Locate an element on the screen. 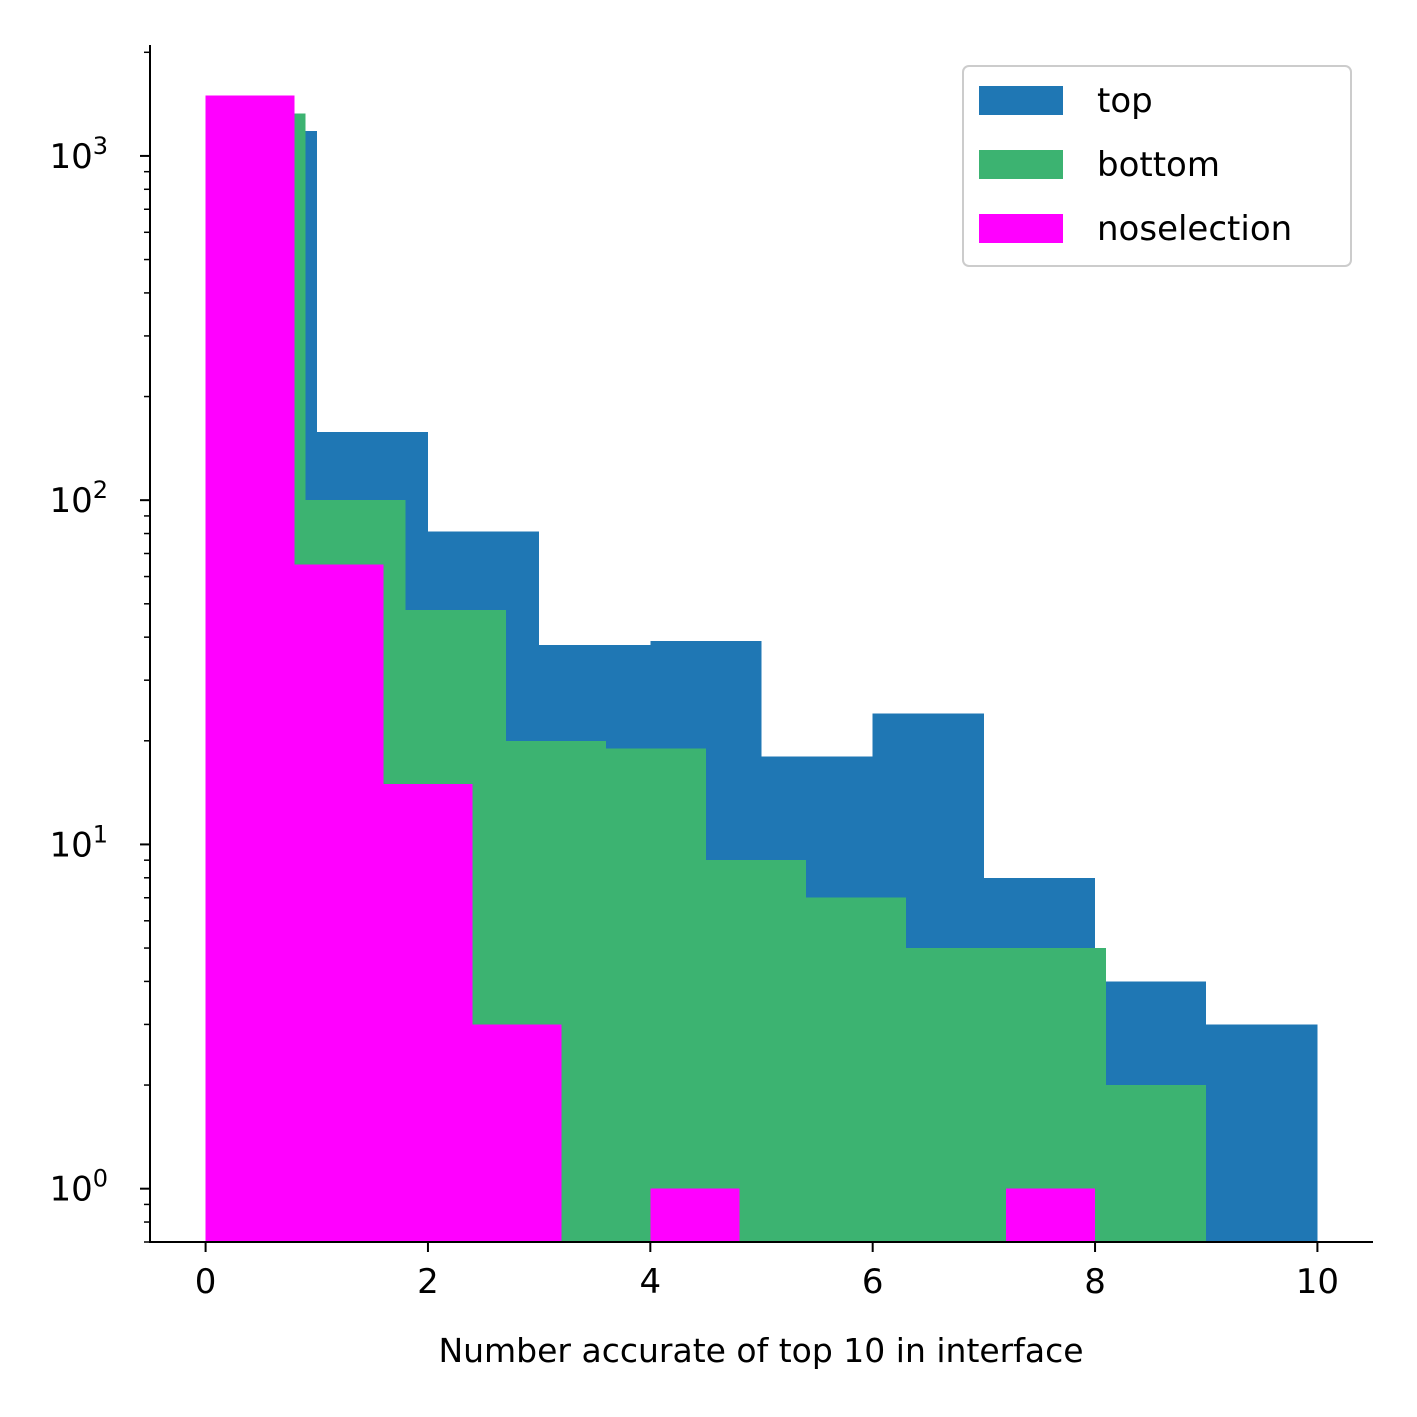  x-ticks-group: 0 2 4 6 8 10 is located at coordinates (767, 1272).